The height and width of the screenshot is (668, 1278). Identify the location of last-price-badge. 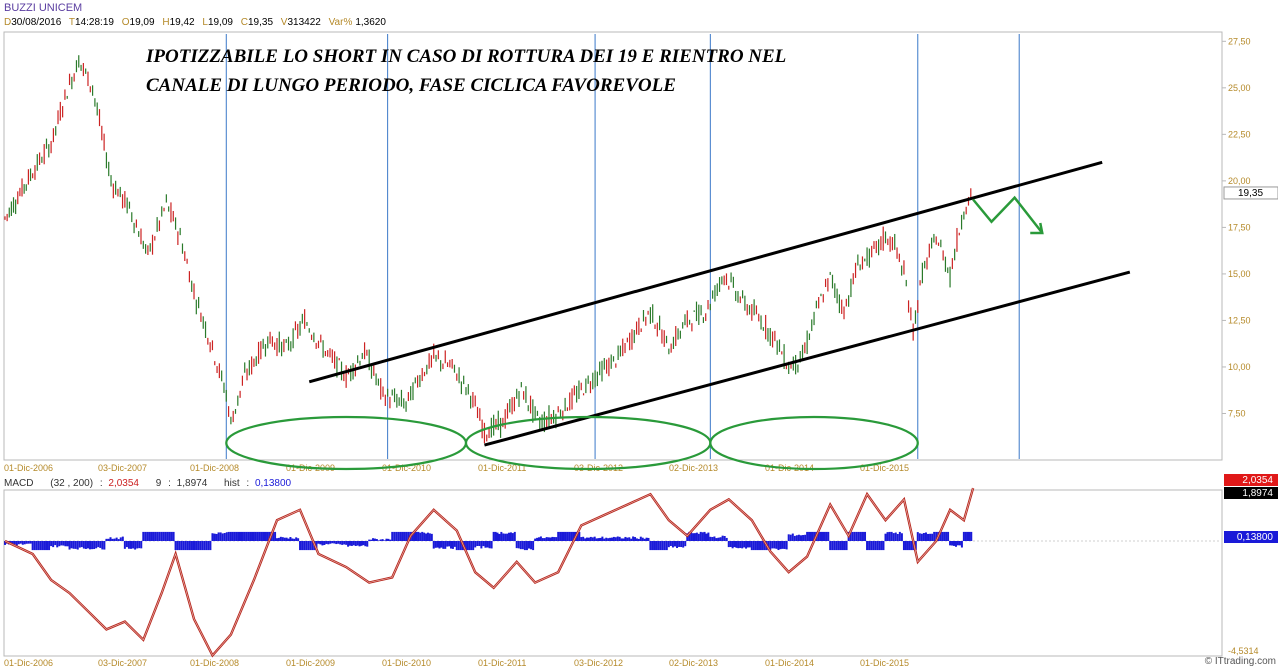
(1250, 193).